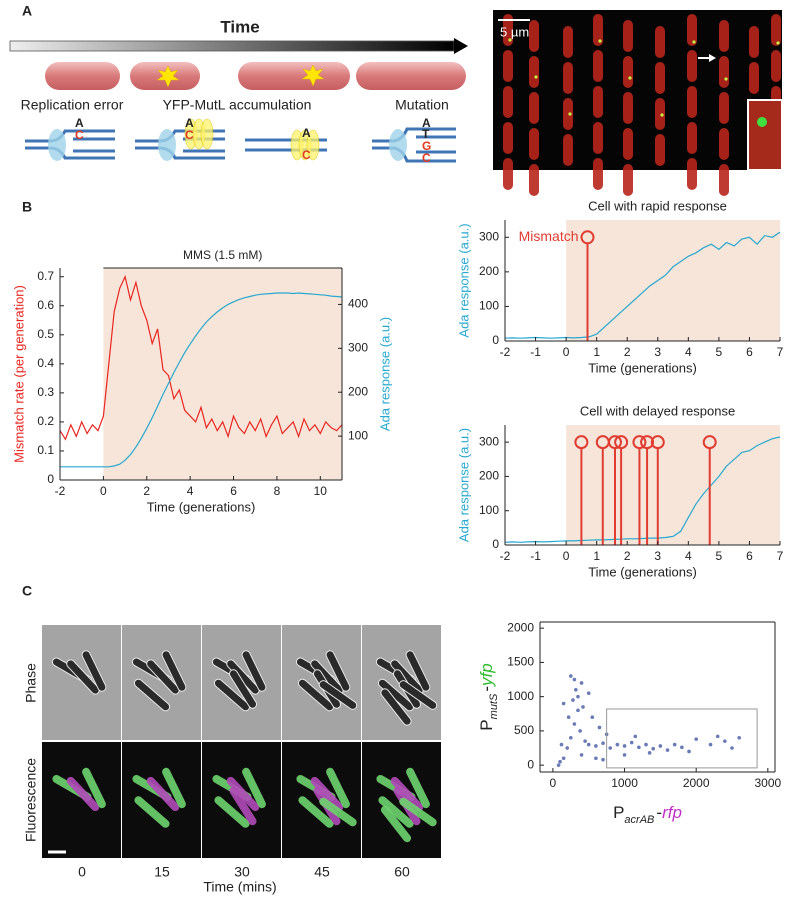 The height and width of the screenshot is (898, 788). I want to click on label-part: -, so click(486, 689).